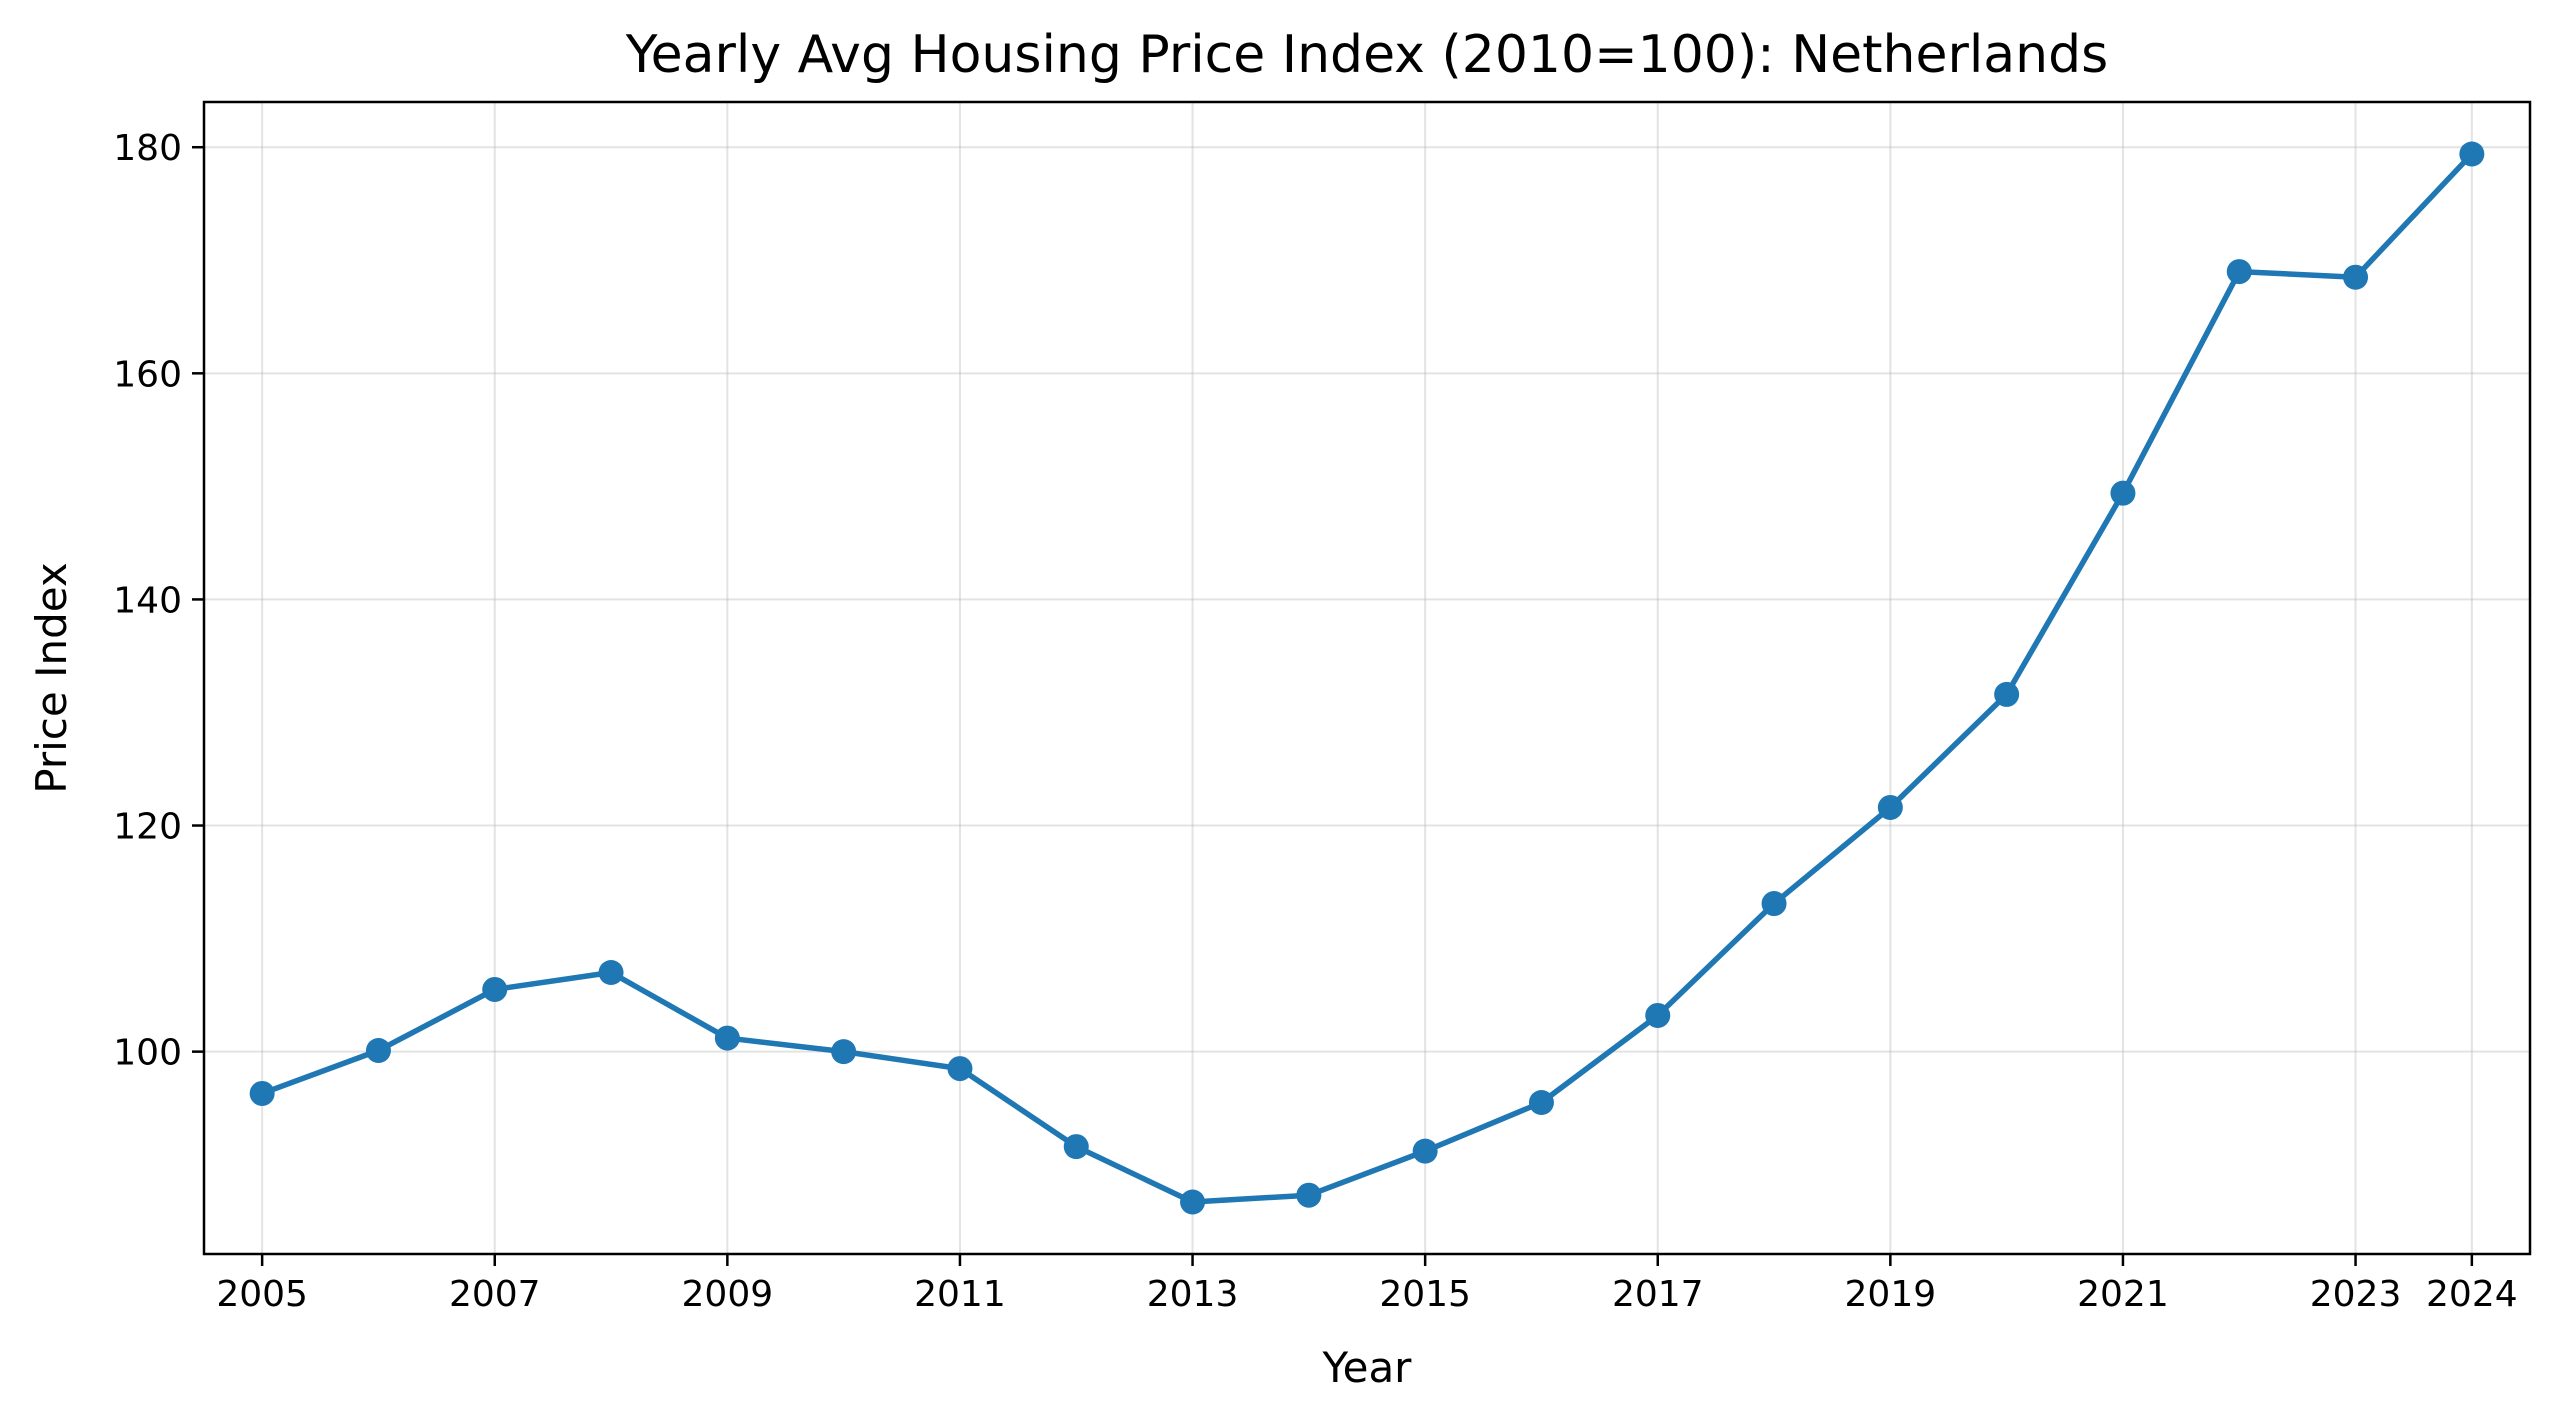  I want to click on x-tick-label: 2005, so click(262, 1294).